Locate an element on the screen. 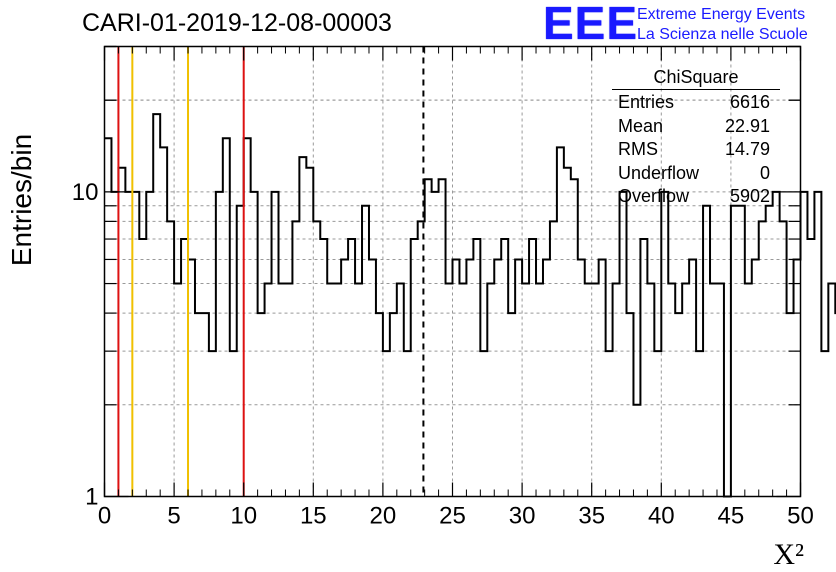 The height and width of the screenshot is (572, 836). stats-value: 5902 is located at coordinates (749, 196).